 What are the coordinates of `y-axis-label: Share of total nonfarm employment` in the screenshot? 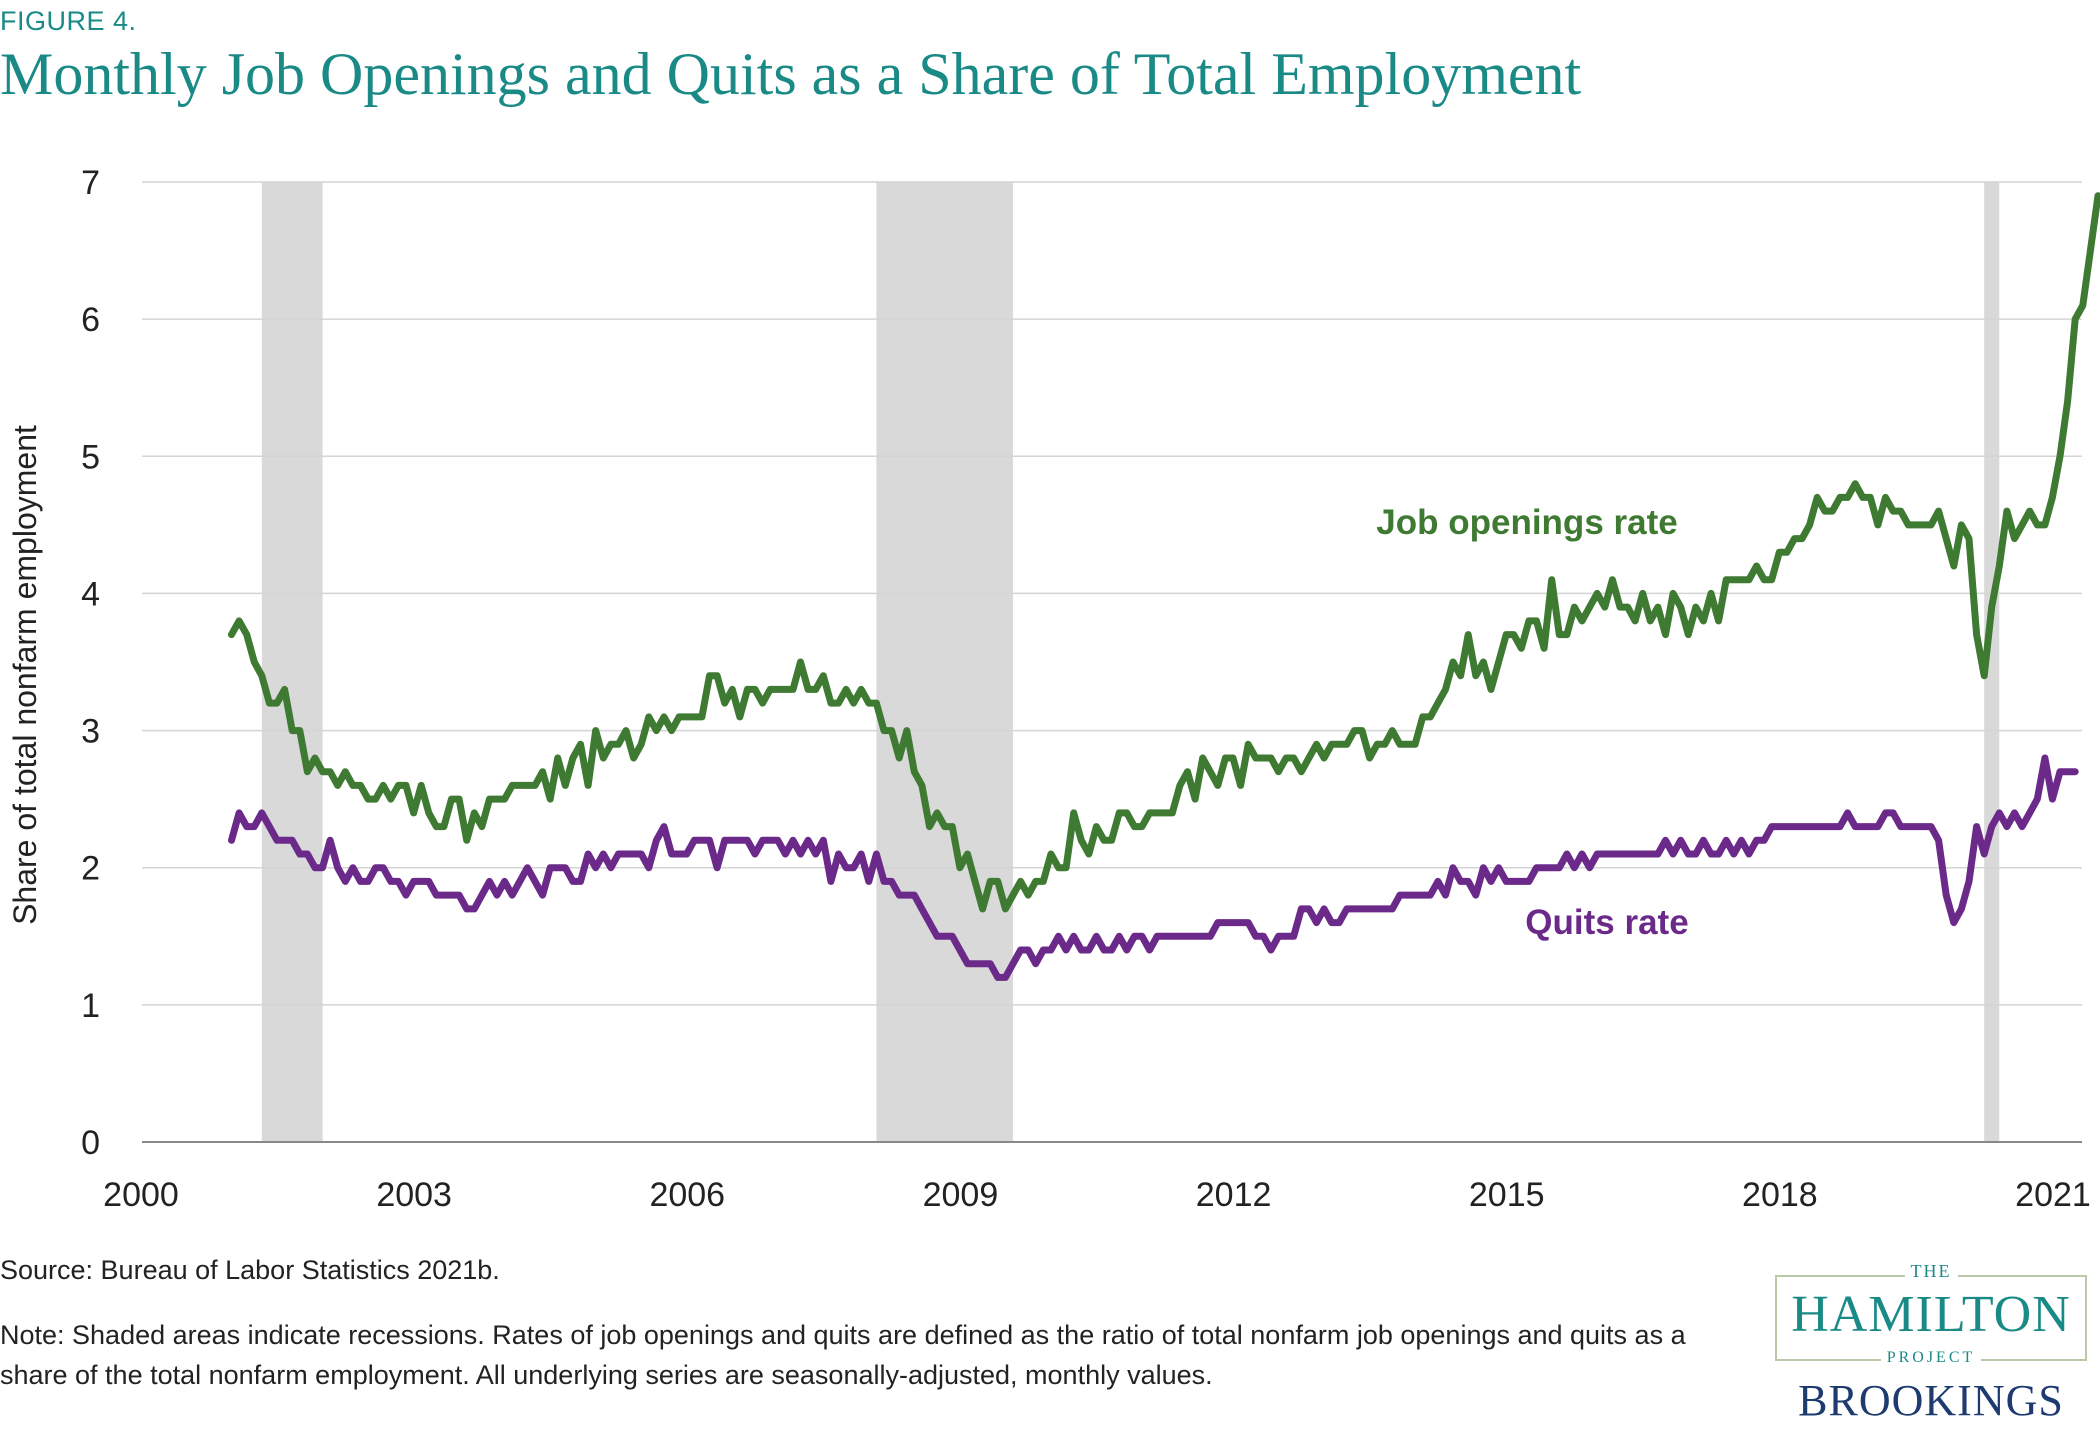 It's located at (25, 675).